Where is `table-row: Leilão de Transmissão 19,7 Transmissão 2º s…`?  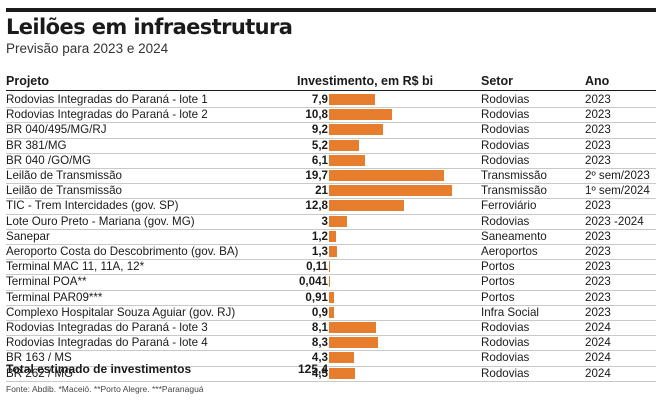 table-row: Leilão de Transmissão 19,7 Transmissão 2º s… is located at coordinates (331, 176).